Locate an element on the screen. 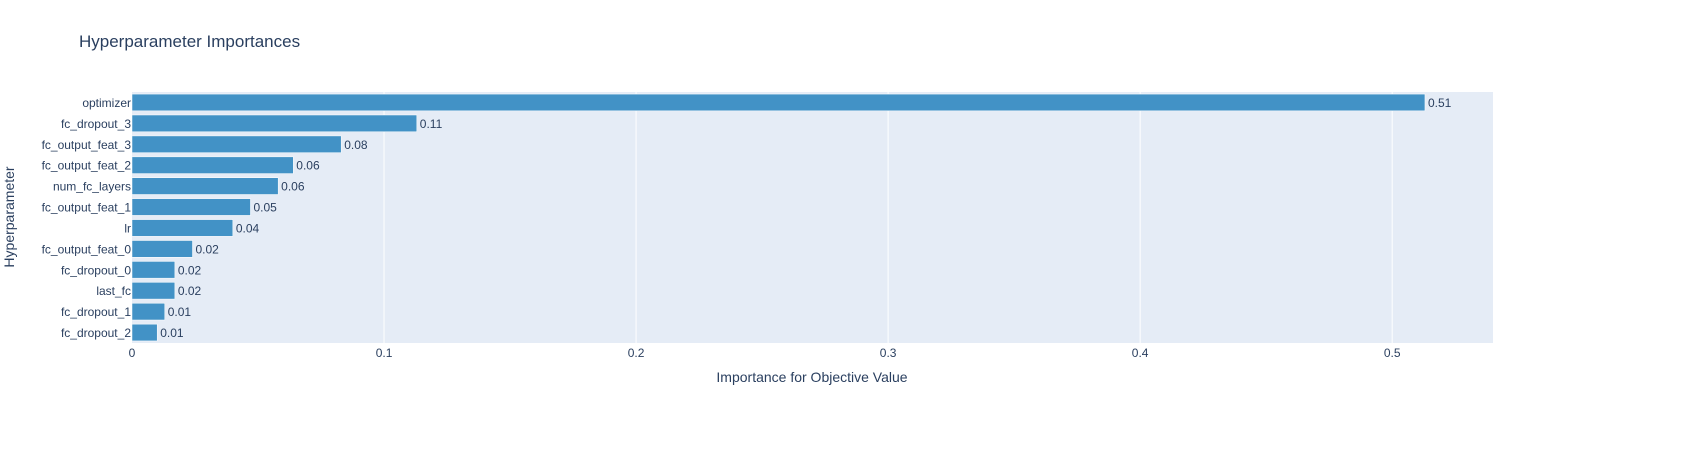  y-tick-label: fc_dropout_1 is located at coordinates (96, 312).